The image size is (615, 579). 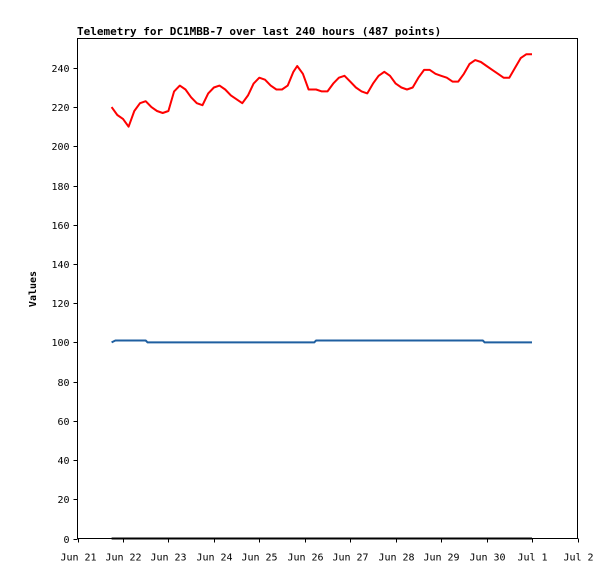 I want to click on y-tick-label: 180, so click(x=60, y=187).